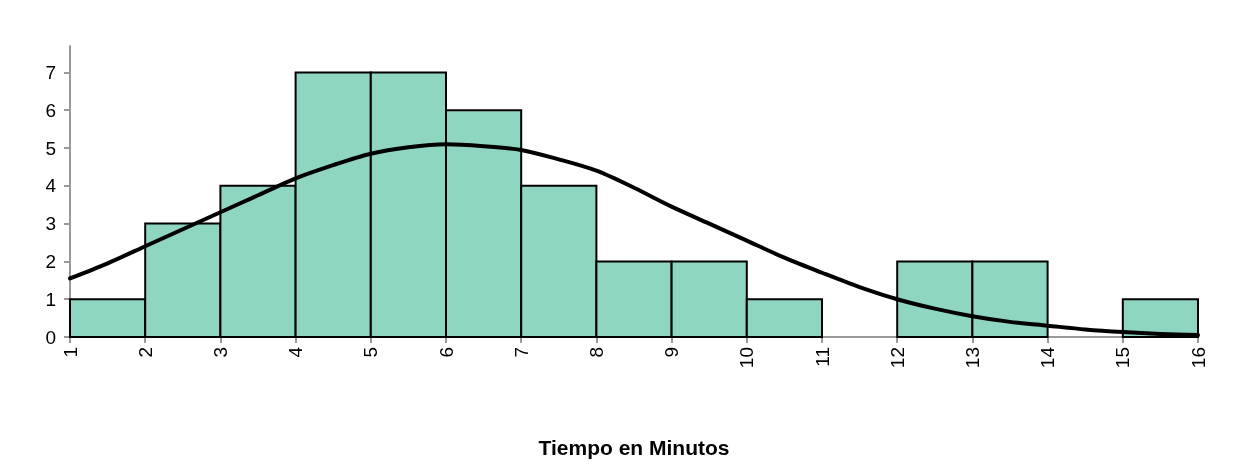 The width and height of the screenshot is (1233, 473). What do you see at coordinates (371, 352) in the screenshot?
I see `x-tick-label: 5` at bounding box center [371, 352].